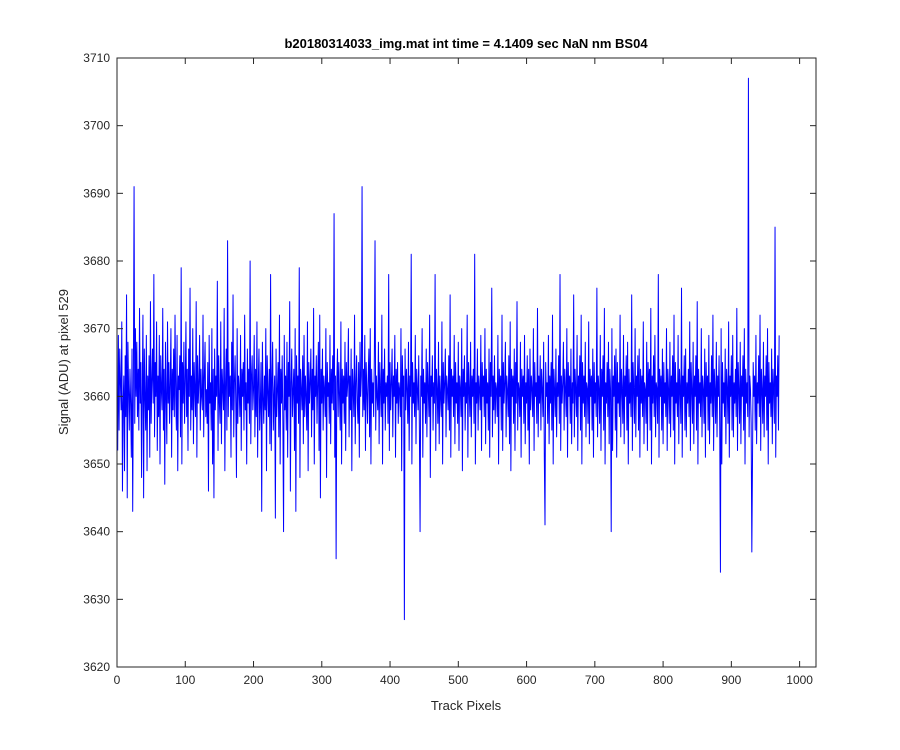 Image resolution: width=900 pixels, height=750 pixels. I want to click on y-tick-label: 3640, so click(96, 532).